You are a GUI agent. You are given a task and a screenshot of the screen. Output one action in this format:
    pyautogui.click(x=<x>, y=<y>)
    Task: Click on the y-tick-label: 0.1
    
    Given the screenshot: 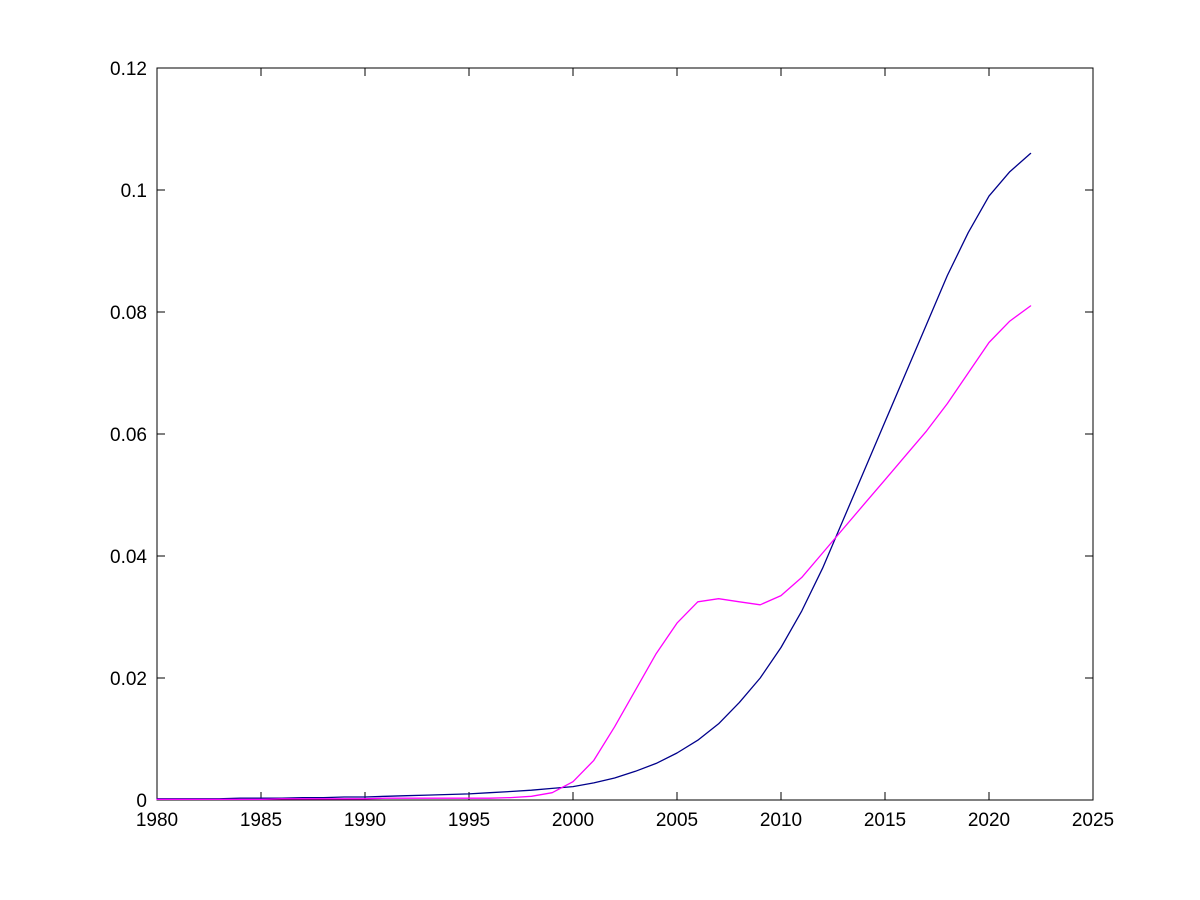 What is the action you would take?
    pyautogui.click(x=134, y=191)
    